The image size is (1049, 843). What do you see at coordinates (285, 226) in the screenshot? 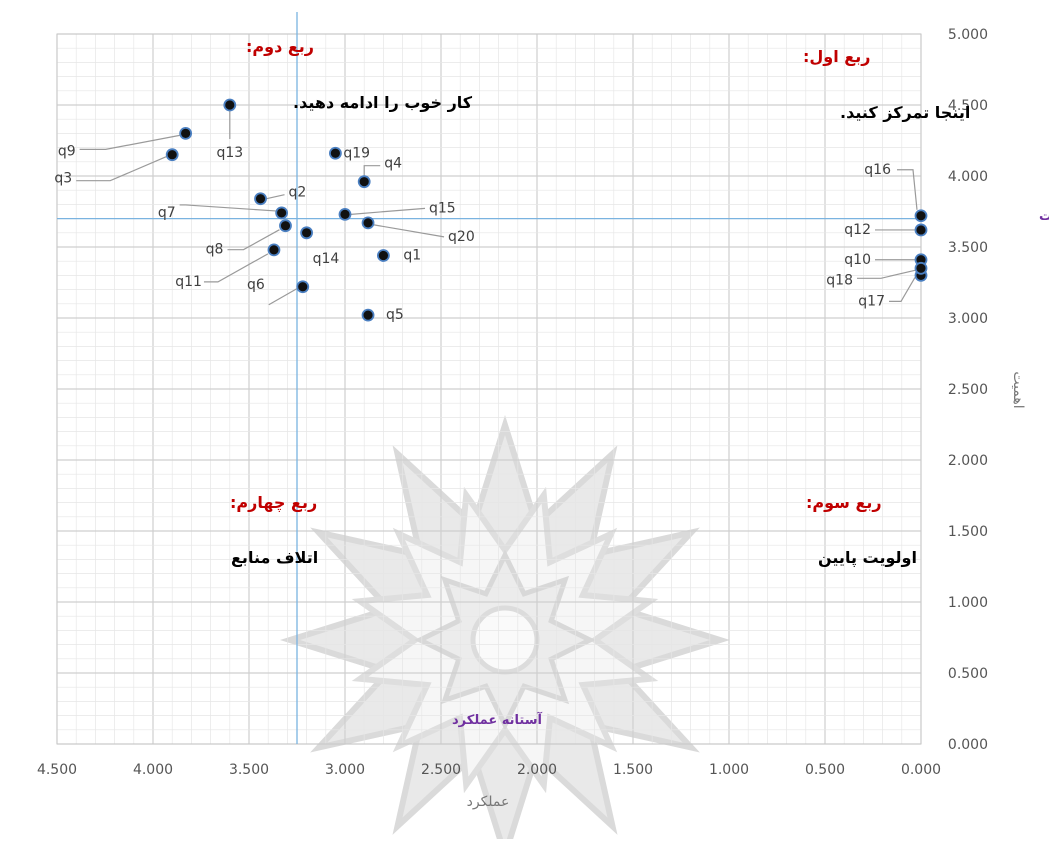
I see `point-q8` at bounding box center [285, 226].